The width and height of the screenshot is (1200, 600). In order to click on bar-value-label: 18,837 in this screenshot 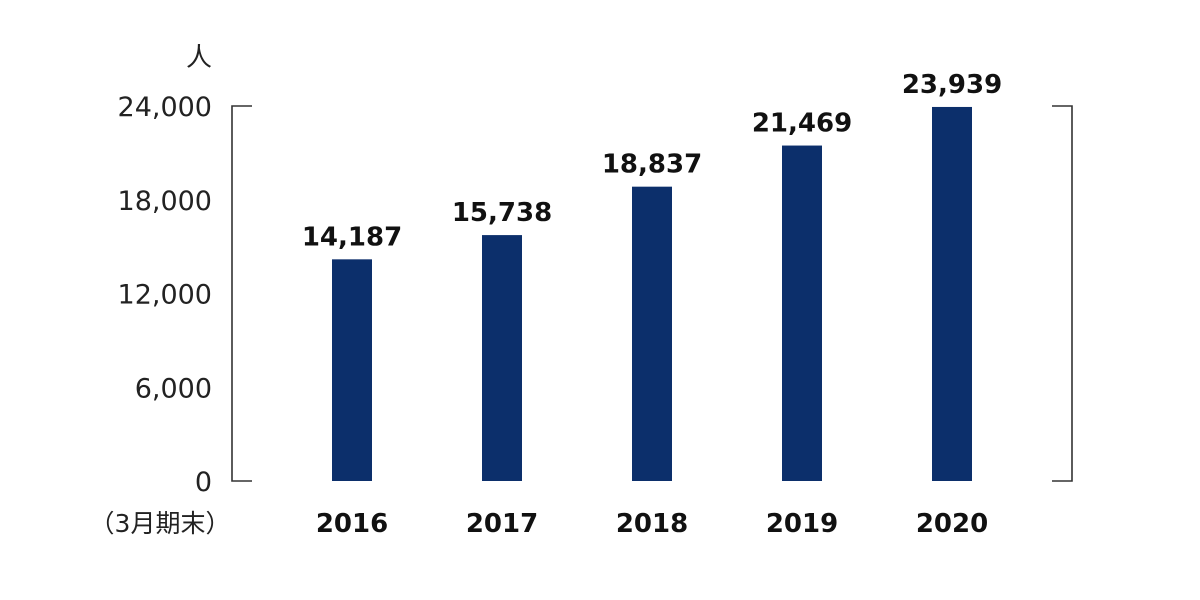, I will do `click(652, 165)`.